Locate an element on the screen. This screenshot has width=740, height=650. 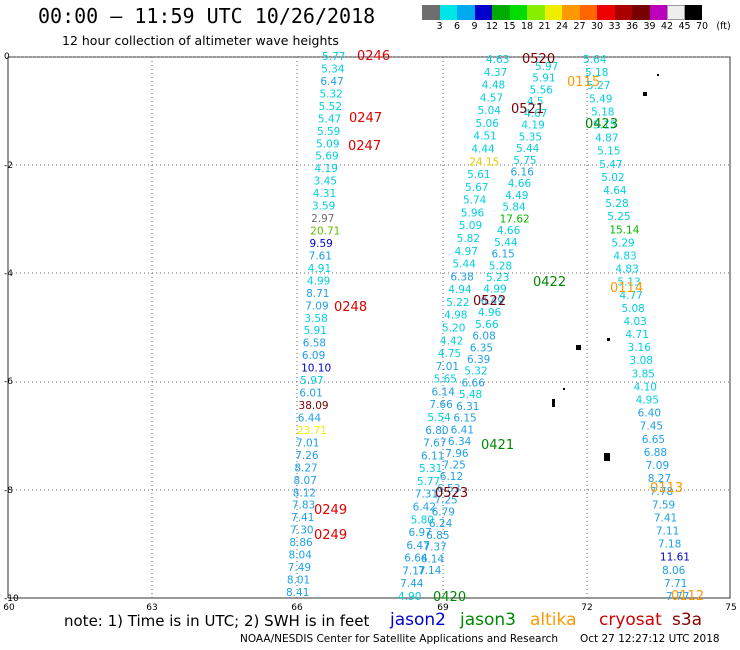
wave-height-value: 7.77 is located at coordinates (677, 597).